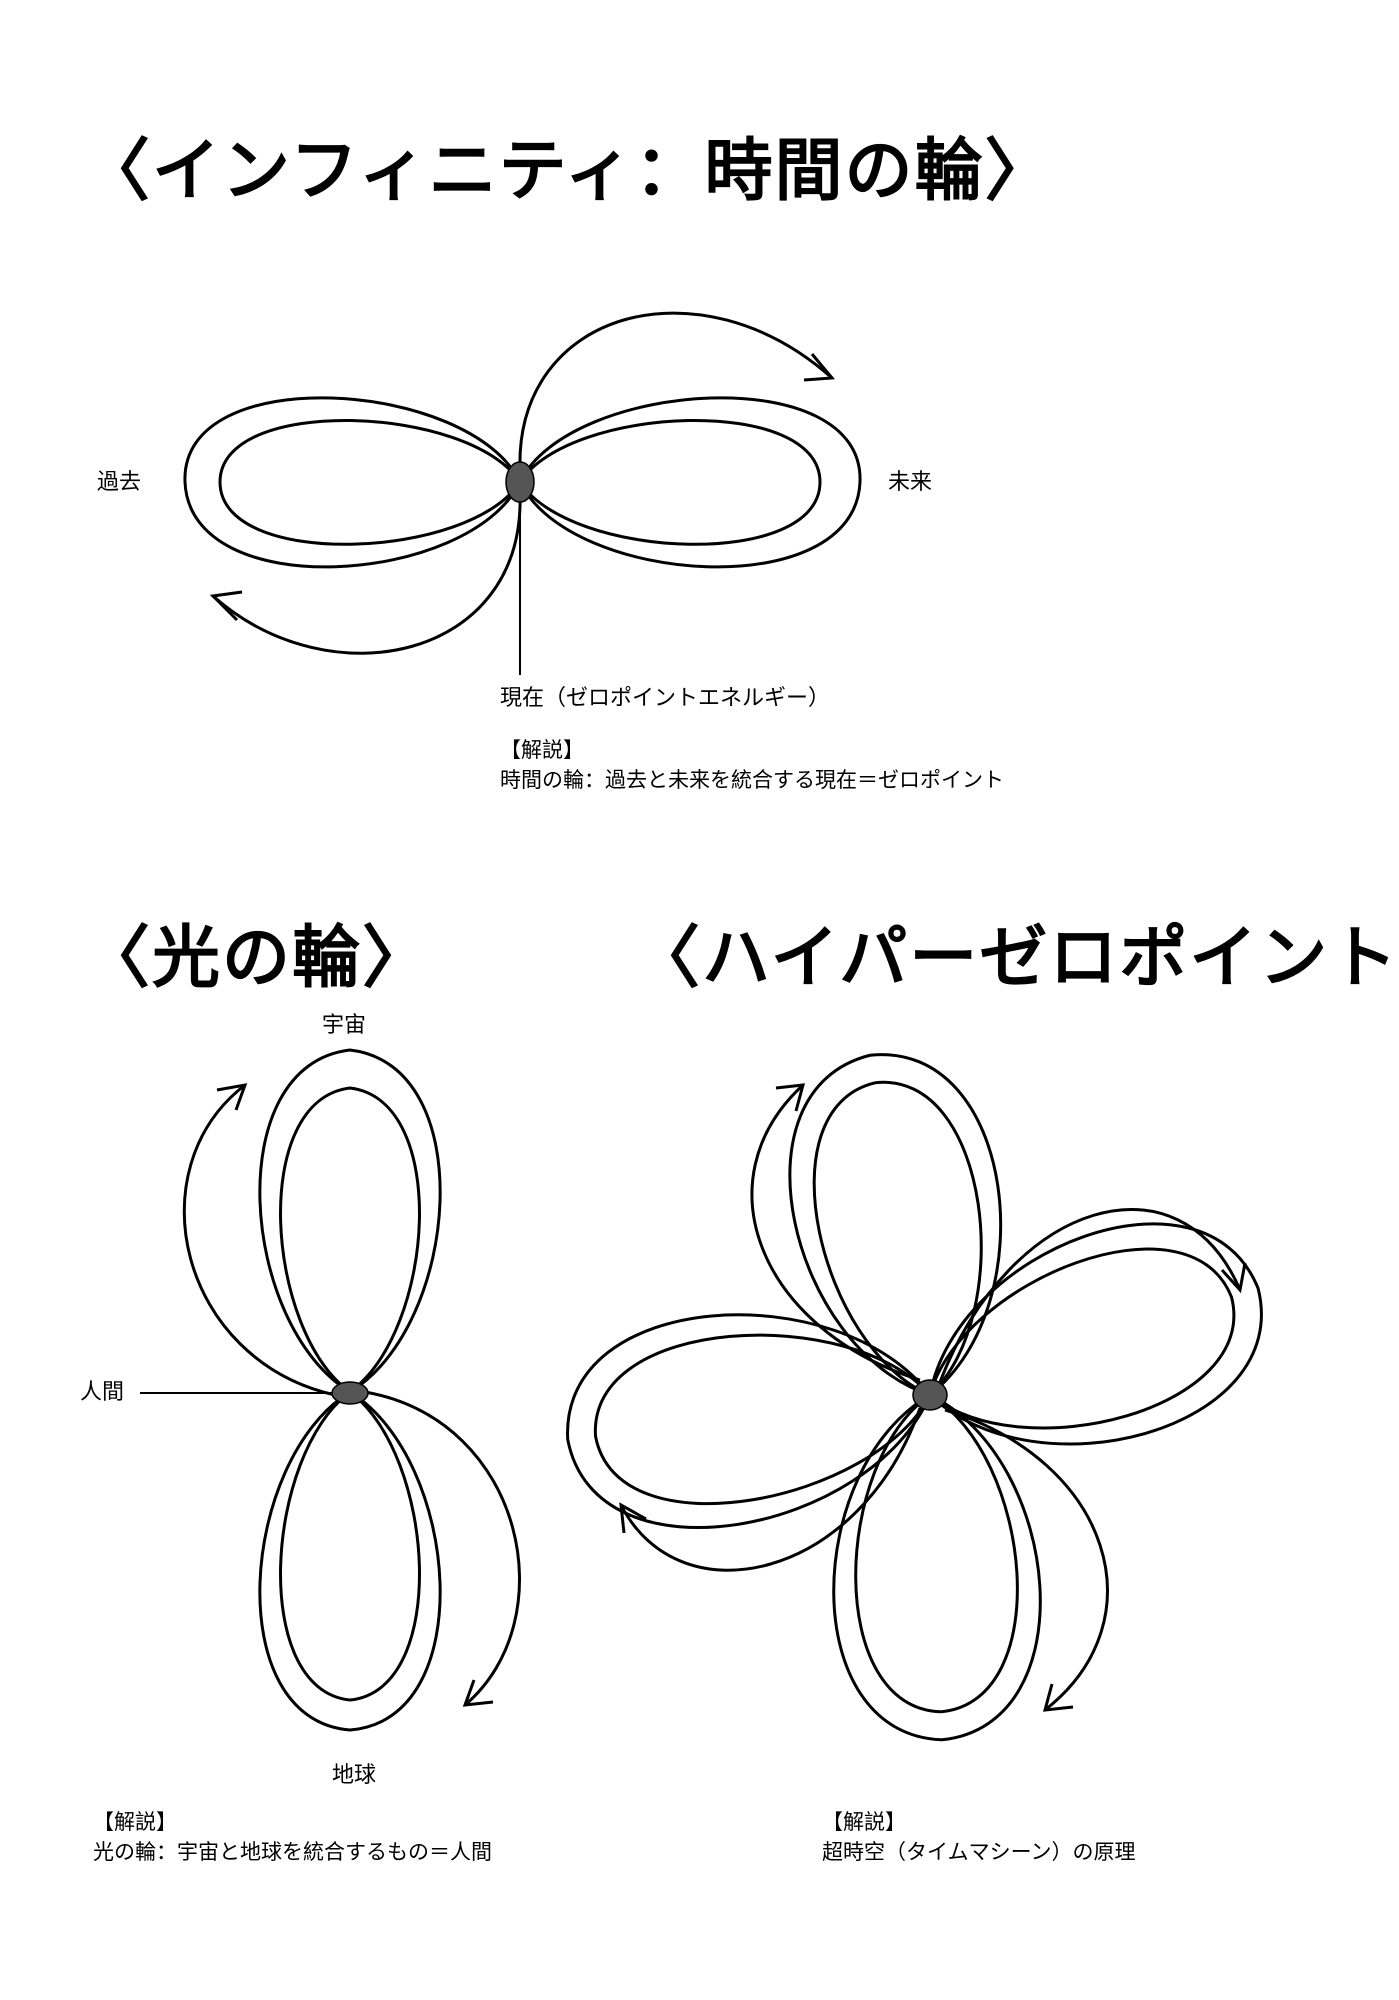 The width and height of the screenshot is (1399, 2000). What do you see at coordinates (1233, 1278) in the screenshot?
I see `hyper-arrowhead-right` at bounding box center [1233, 1278].